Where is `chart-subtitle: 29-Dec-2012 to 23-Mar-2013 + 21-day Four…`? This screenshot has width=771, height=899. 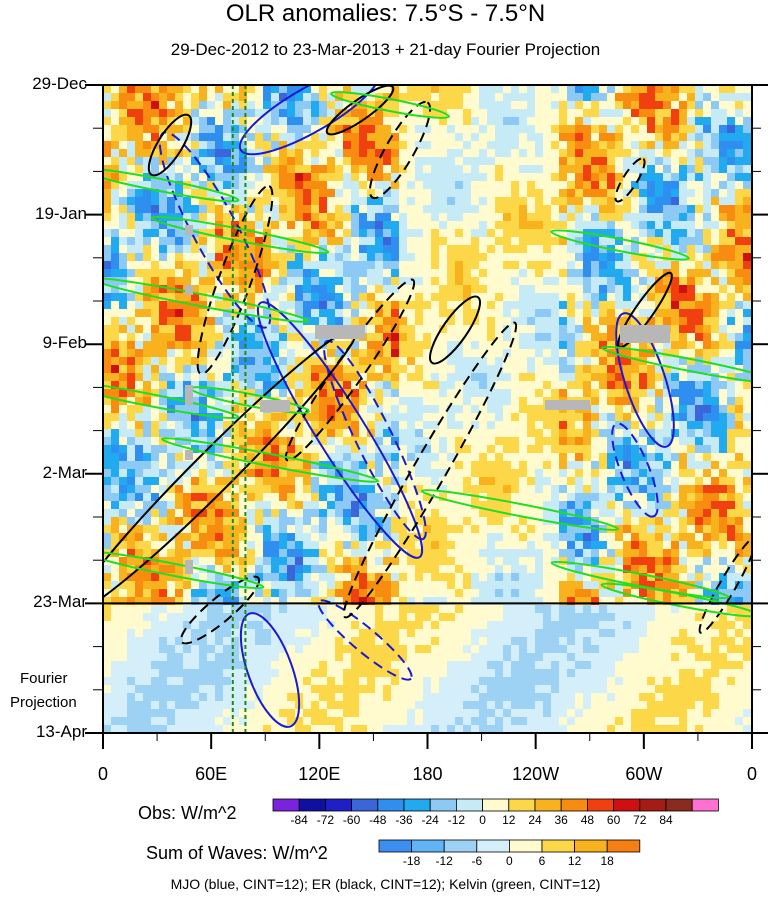
chart-subtitle: 29-Dec-2012 to 23-Mar-2013 + 21-day Four… is located at coordinates (385, 49).